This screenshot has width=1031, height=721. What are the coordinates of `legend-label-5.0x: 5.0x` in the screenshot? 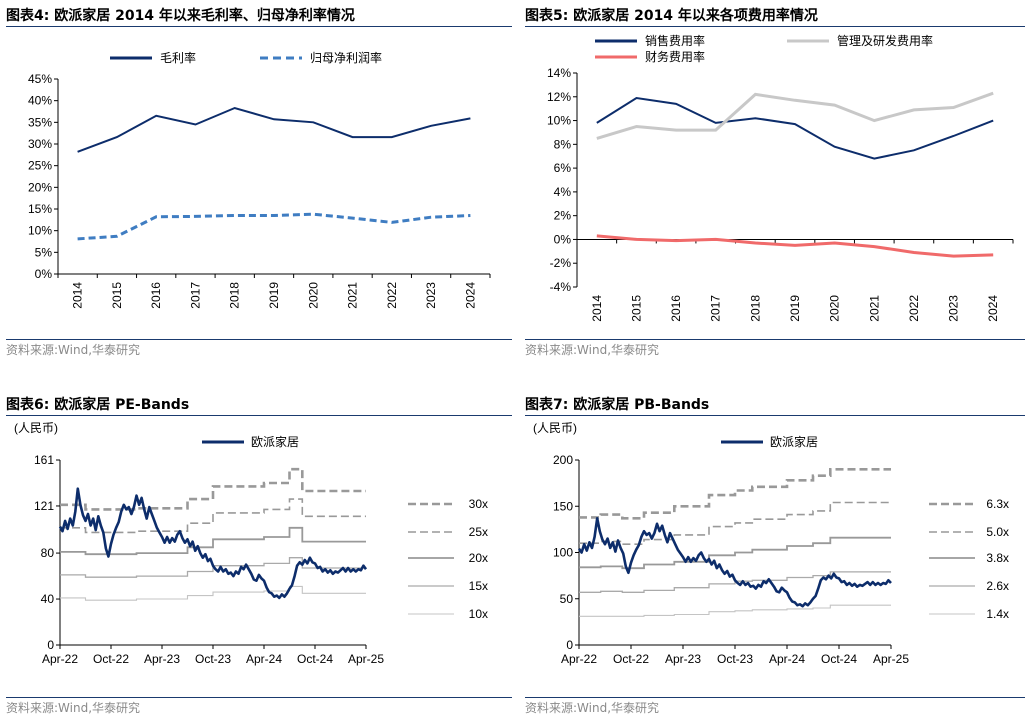 It's located at (997, 532).